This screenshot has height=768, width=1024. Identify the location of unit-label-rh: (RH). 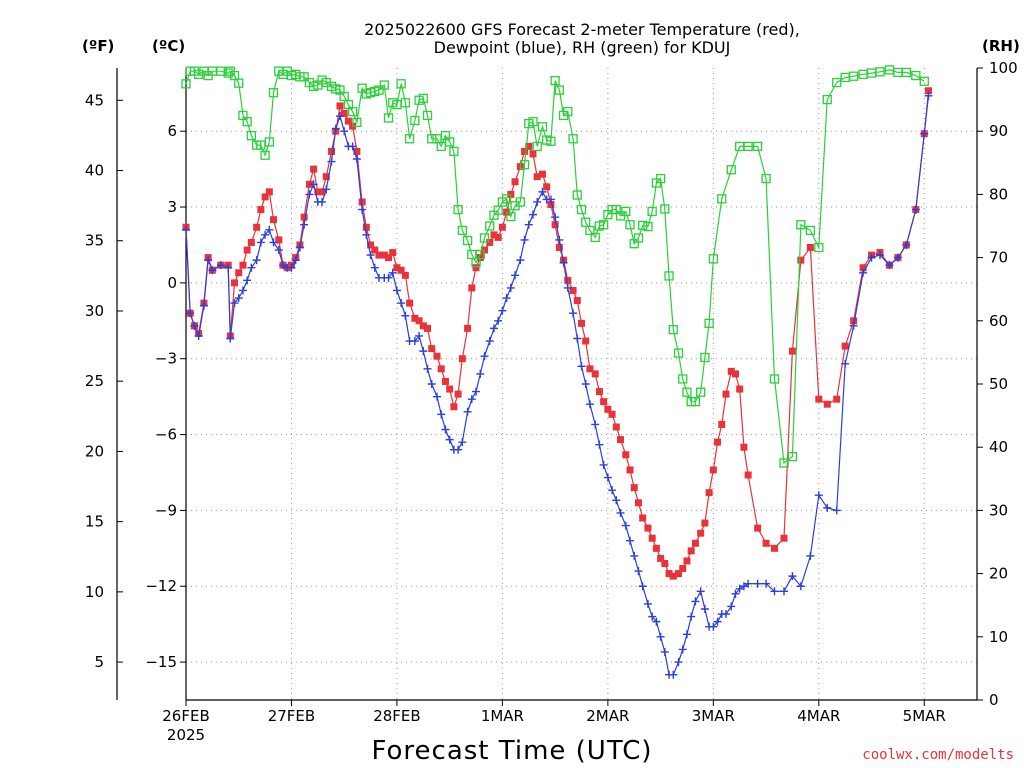
(1001, 46).